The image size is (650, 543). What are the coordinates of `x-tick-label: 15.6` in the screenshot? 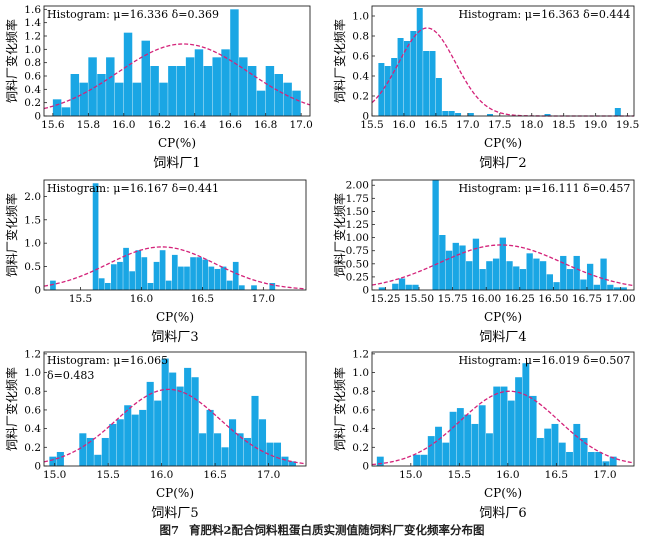 It's located at (53, 125).